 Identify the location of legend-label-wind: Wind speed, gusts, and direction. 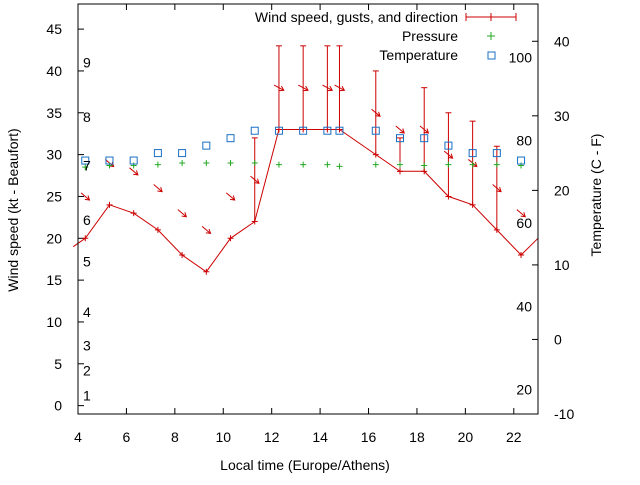
(356, 17).